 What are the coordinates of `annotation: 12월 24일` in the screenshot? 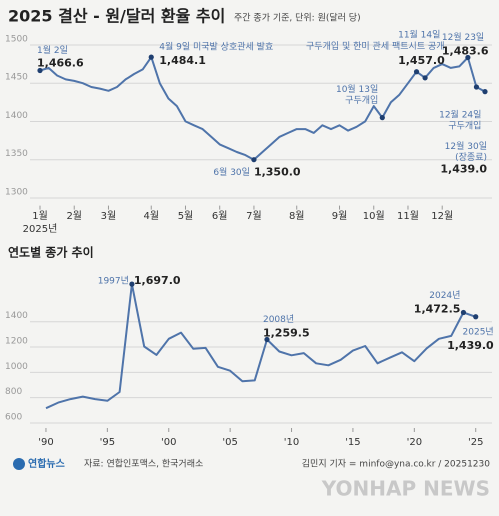 It's located at (460, 115).